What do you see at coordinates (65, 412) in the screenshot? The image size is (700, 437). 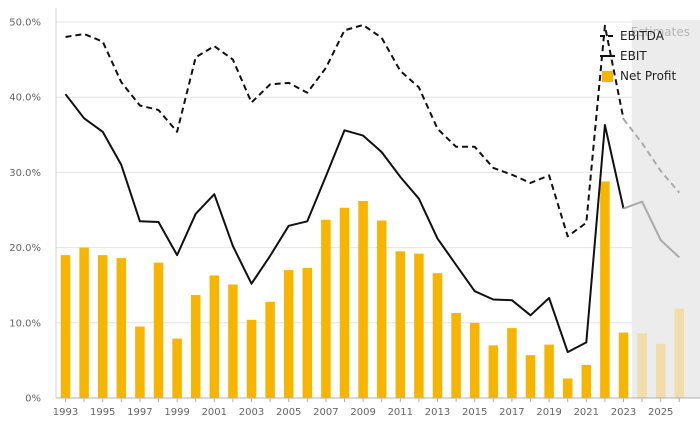 I see `x-tick-label: 1993` at bounding box center [65, 412].